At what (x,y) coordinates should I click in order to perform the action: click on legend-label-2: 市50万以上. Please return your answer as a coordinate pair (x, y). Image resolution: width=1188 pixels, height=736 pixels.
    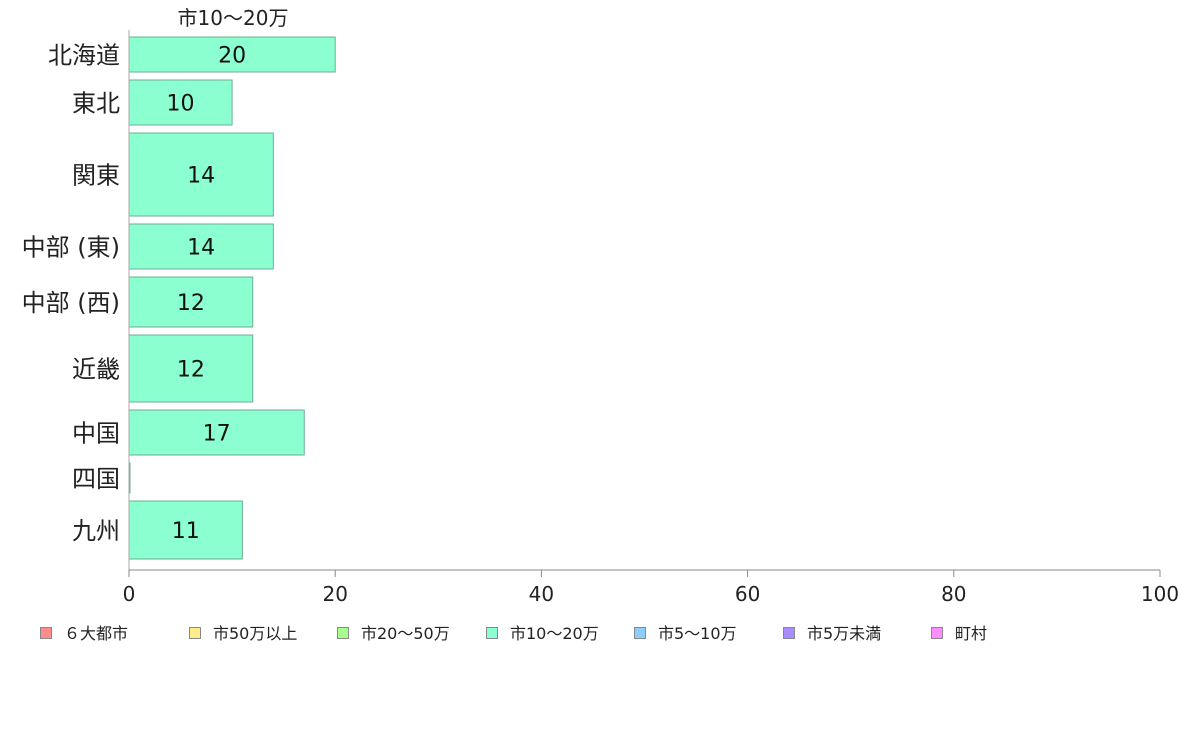
    Looking at the image, I should click on (255, 633).